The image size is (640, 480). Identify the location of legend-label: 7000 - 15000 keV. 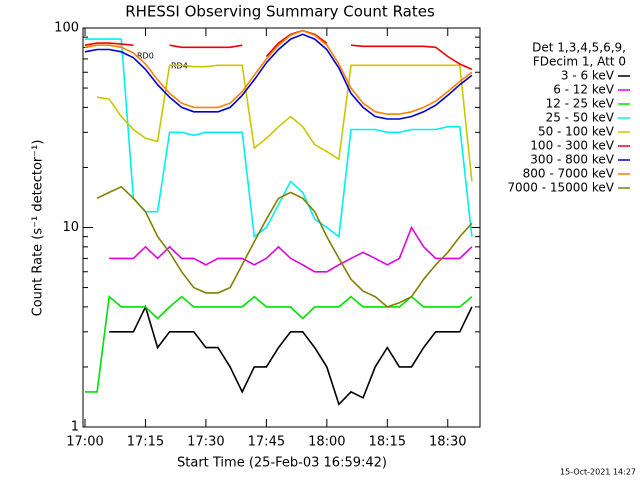
(560, 188).